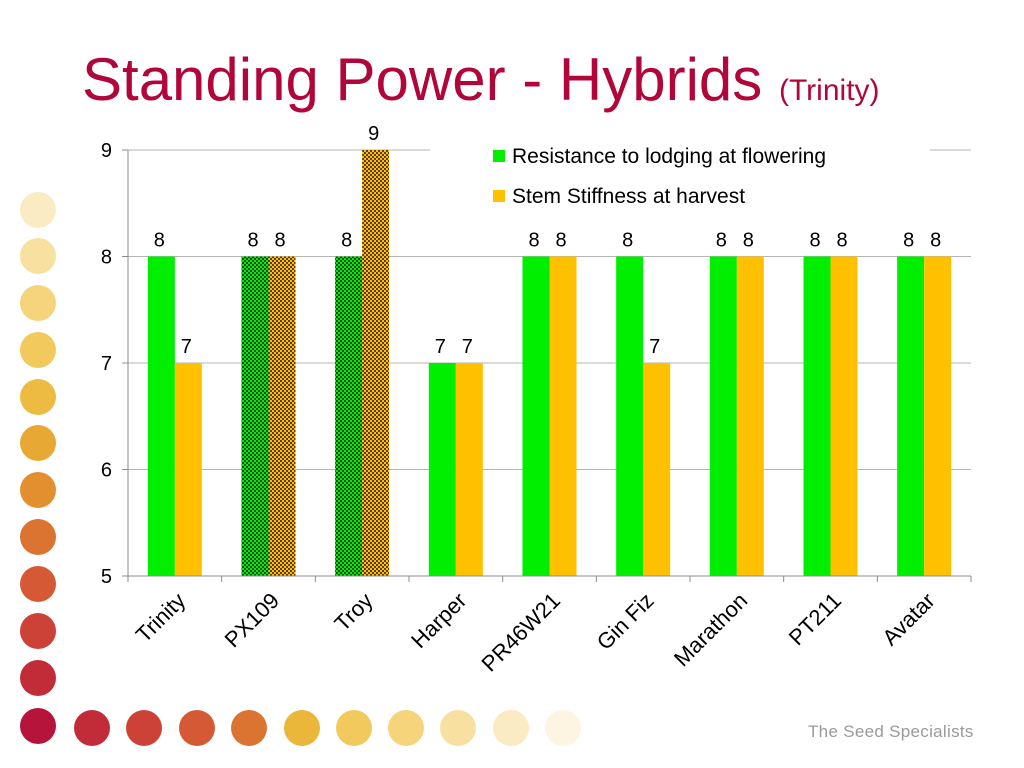  Describe the element at coordinates (106, 577) in the screenshot. I see `y-tick-label: 5` at that location.